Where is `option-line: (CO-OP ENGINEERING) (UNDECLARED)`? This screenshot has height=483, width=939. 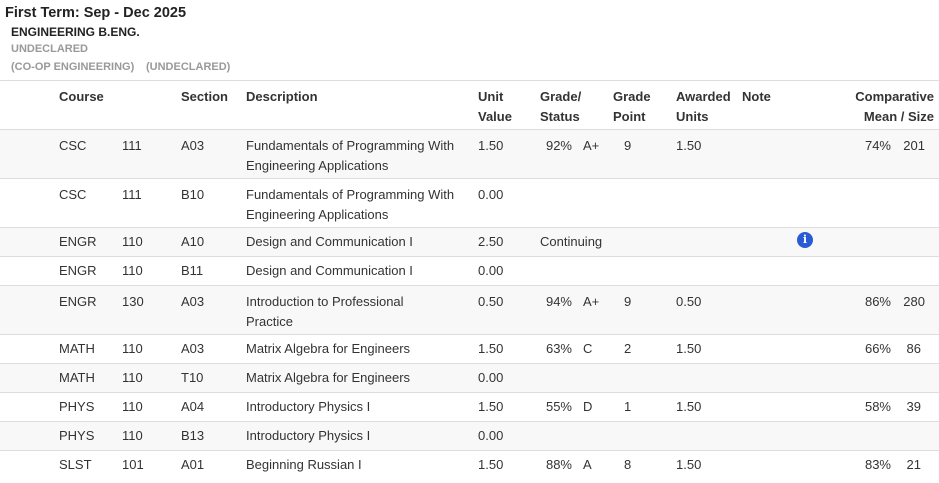 option-line: (CO-OP ENGINEERING) (UNDECLARED) is located at coordinates (120, 67).